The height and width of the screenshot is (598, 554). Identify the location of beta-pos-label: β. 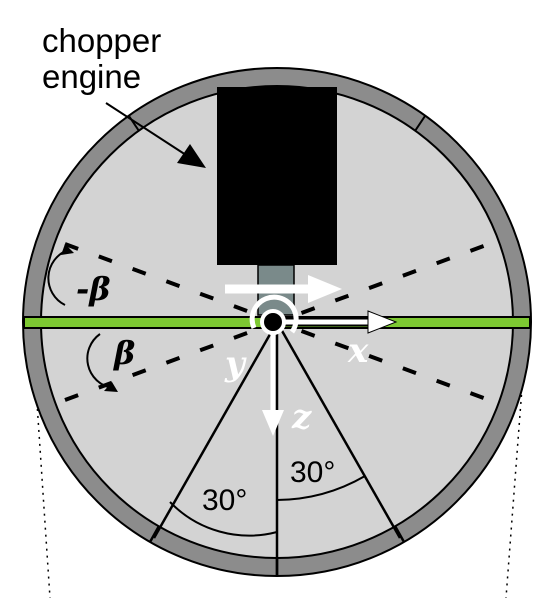
(124, 353).